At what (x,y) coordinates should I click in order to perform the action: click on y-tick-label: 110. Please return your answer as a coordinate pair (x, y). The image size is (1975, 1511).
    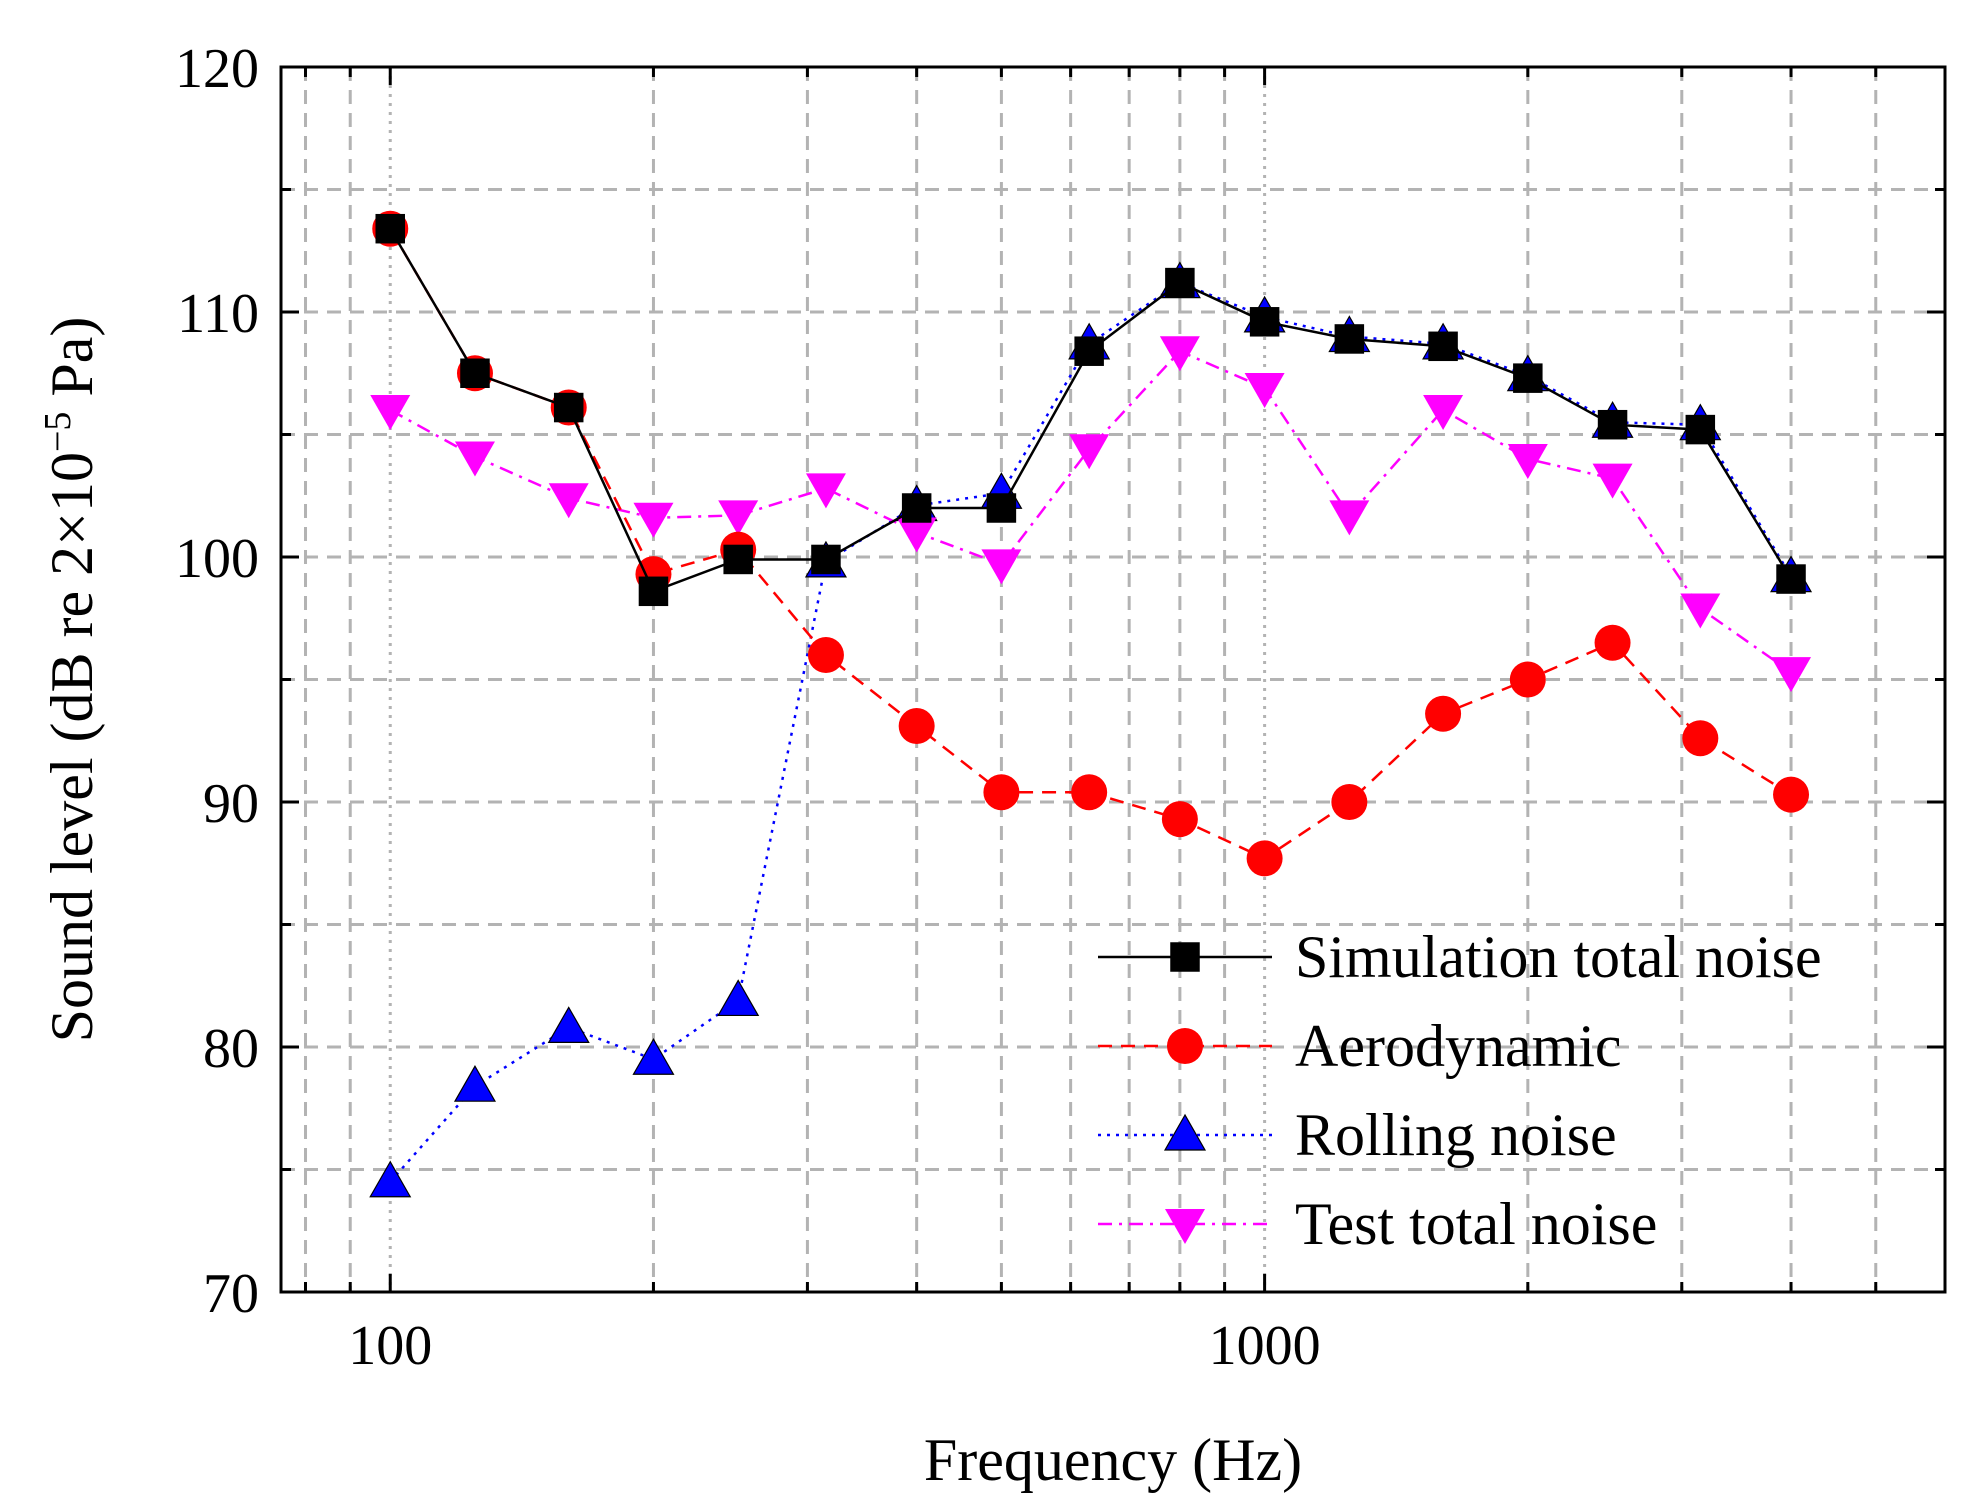
    Looking at the image, I should click on (218, 314).